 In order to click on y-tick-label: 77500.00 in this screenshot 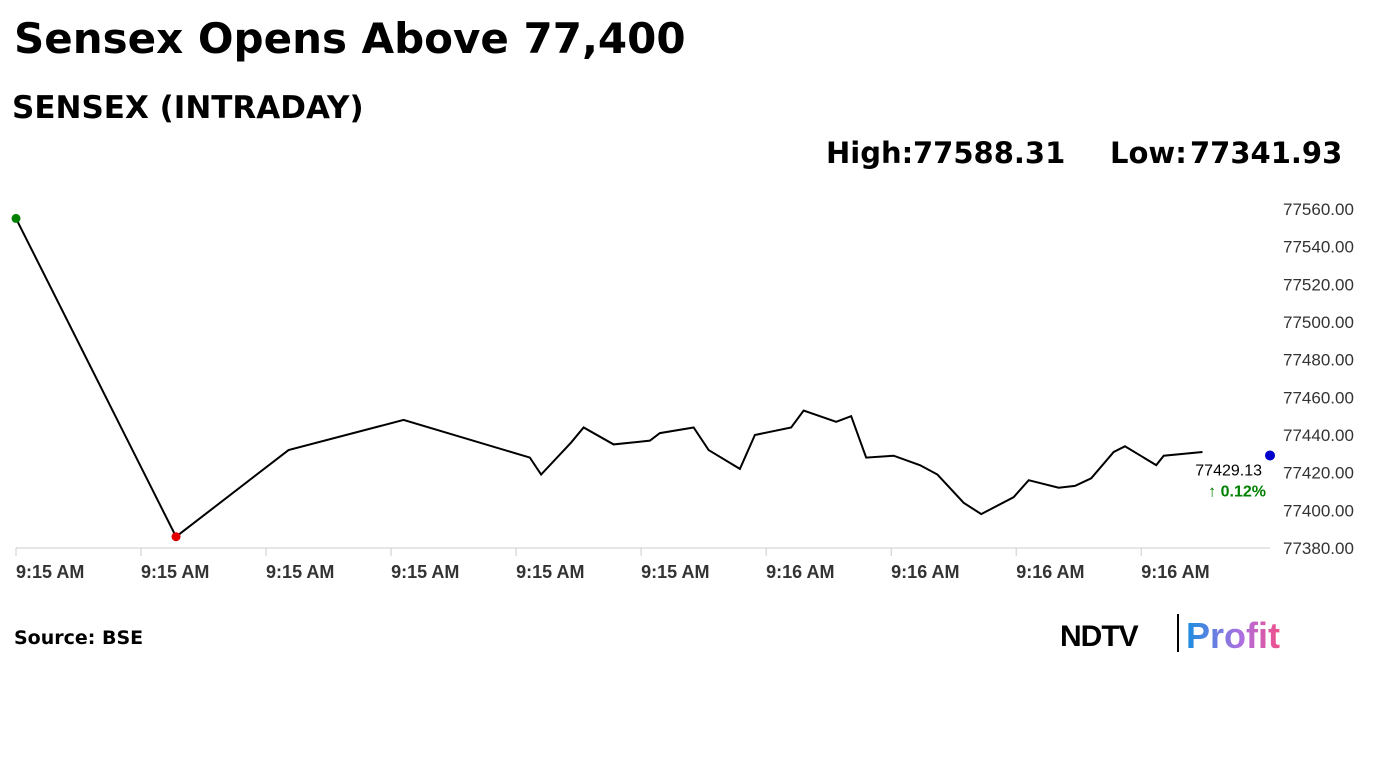, I will do `click(1318, 322)`.